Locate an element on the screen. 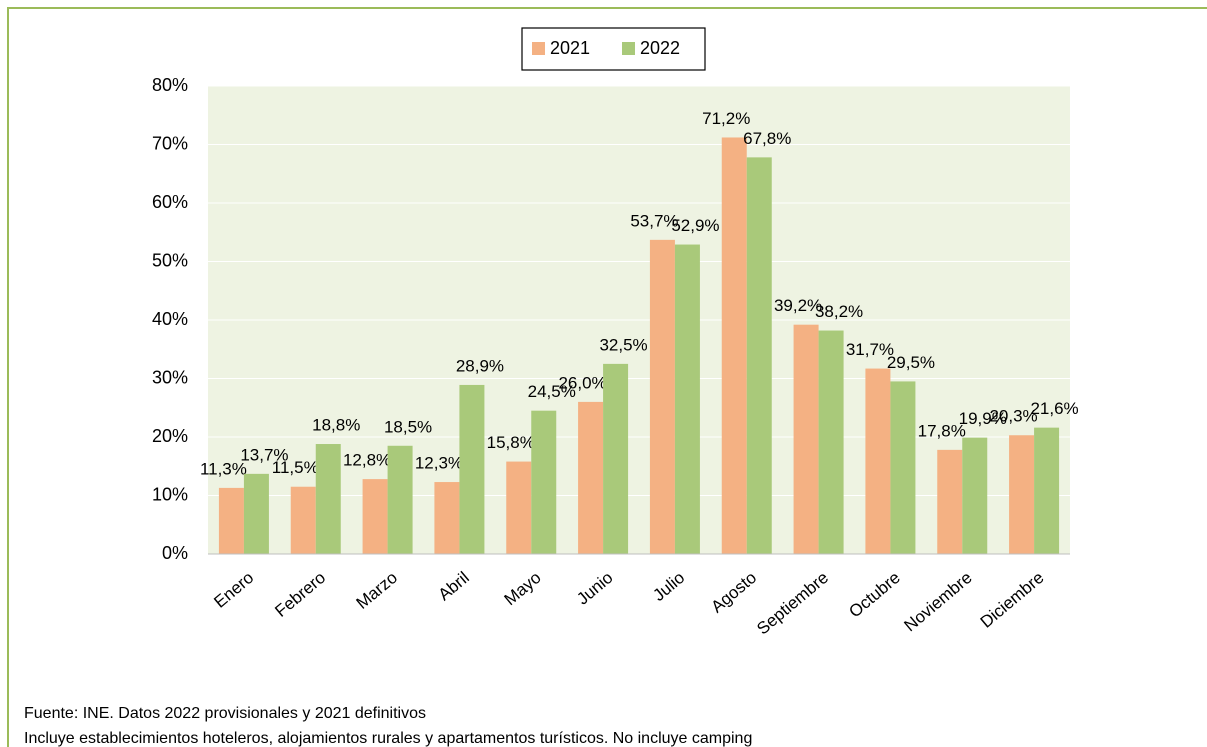  legend-label: 2022 is located at coordinates (660, 48).